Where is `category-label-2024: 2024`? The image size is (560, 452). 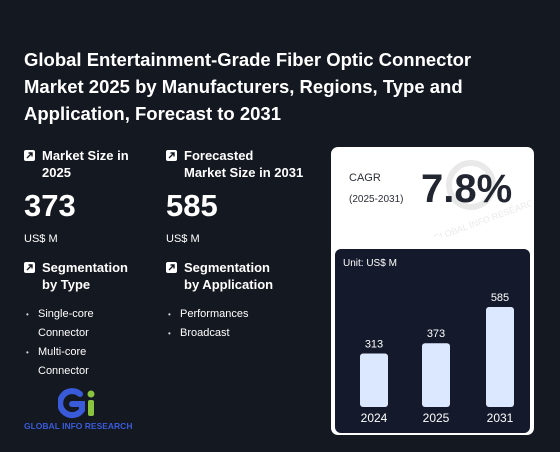
category-label-2024: 2024 is located at coordinates (374, 418).